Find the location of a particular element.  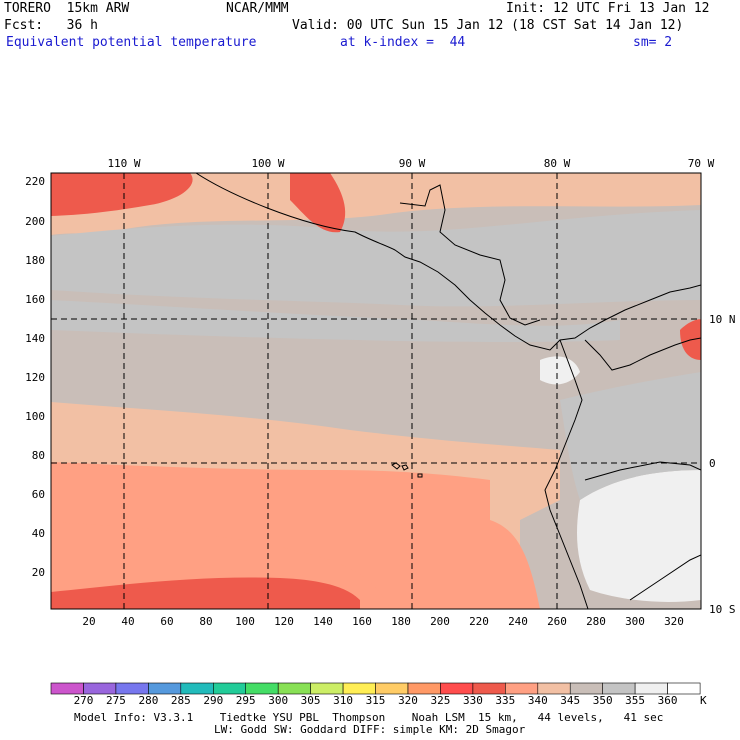

lon-label: 100 W is located at coordinates (267, 163).